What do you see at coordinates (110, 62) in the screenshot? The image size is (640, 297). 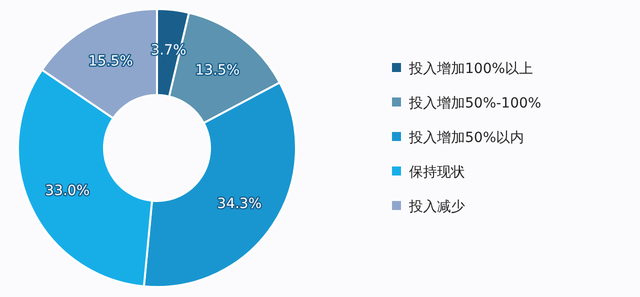 I see `data-label: 15.5%` at bounding box center [110, 62].